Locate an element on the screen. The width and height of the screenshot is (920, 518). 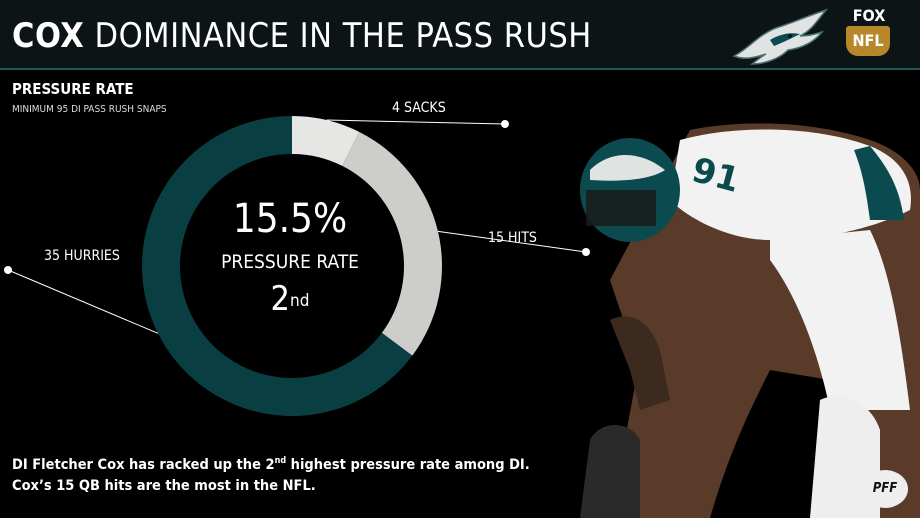
chart-subhead: PRESSURE RATE is located at coordinates (73, 89).